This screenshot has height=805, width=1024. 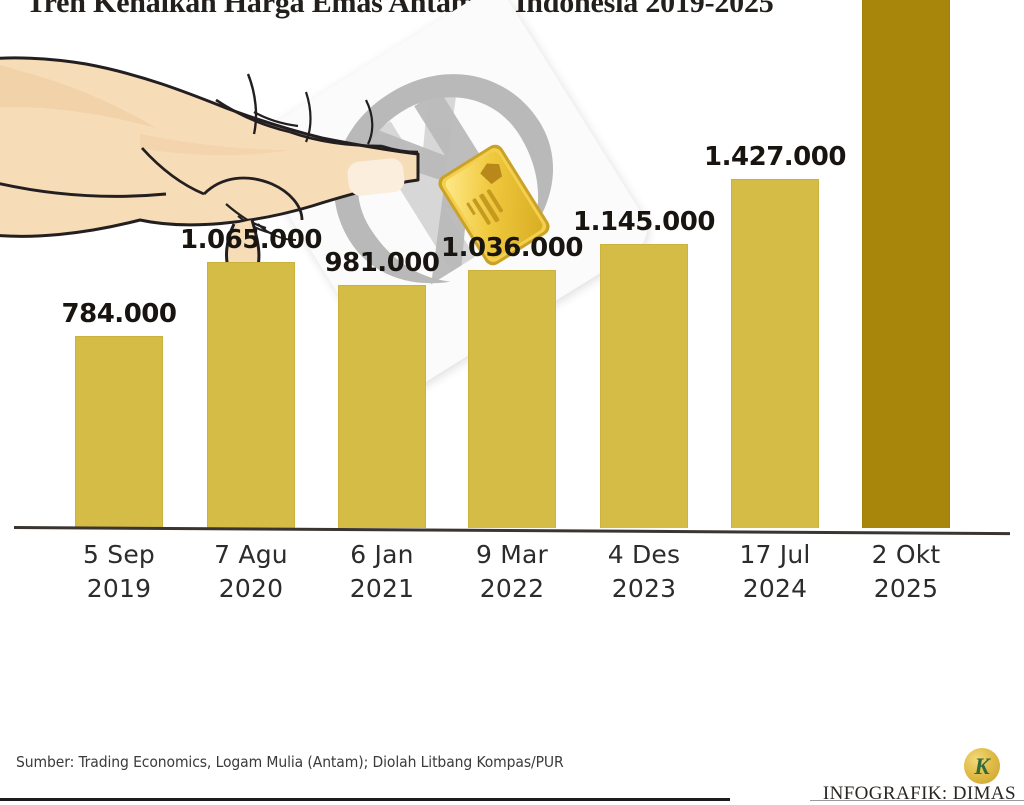 What do you see at coordinates (382, 263) in the screenshot?
I see `bar-value-label: 981.000` at bounding box center [382, 263].